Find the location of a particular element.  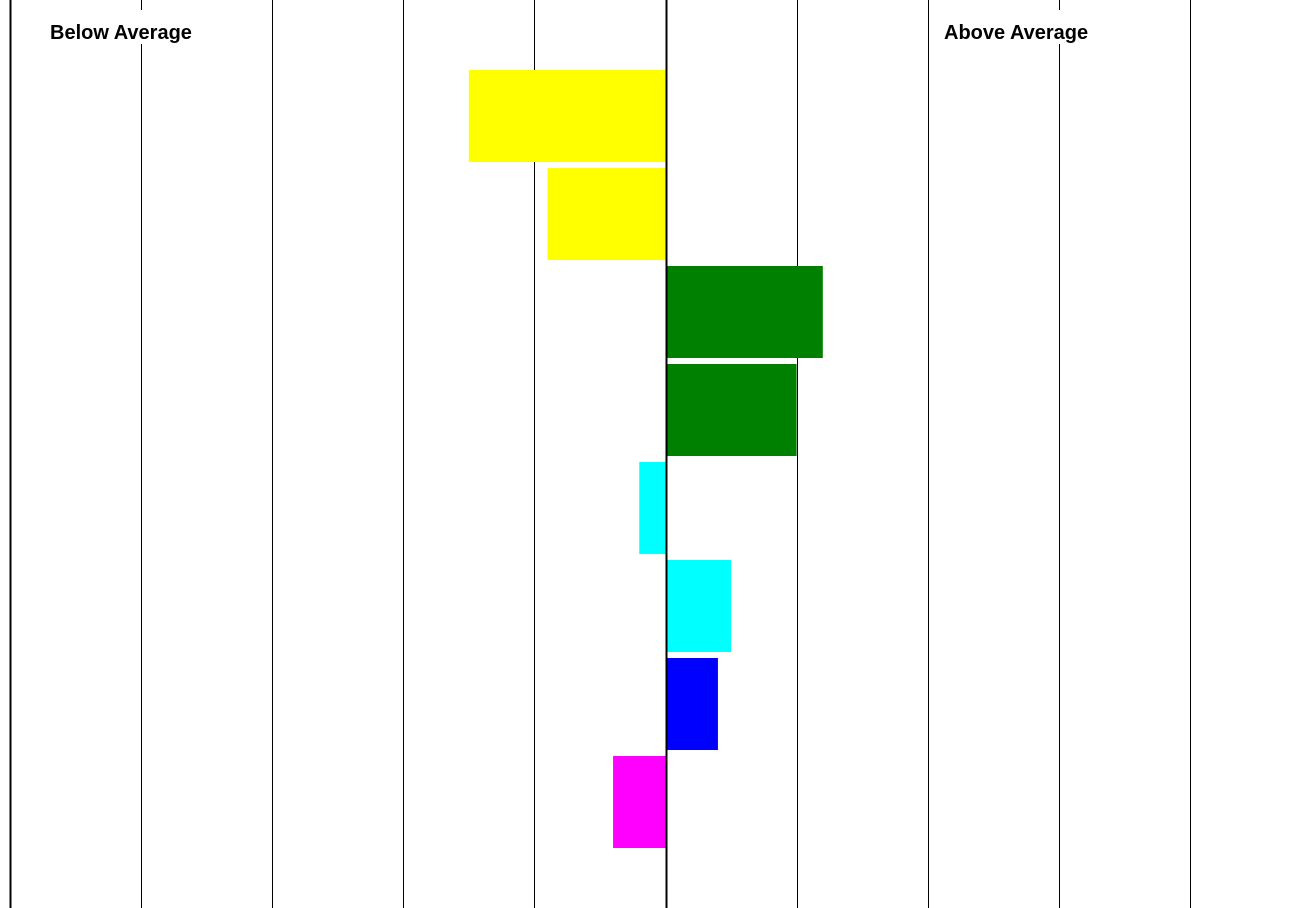

right-label-background is located at coordinates (1039, 27).